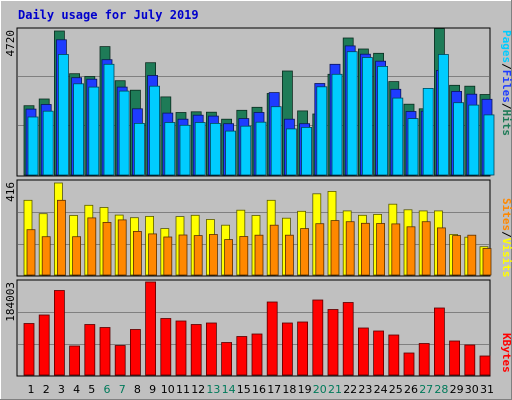 The height and width of the screenshot is (400, 512). What do you see at coordinates (213, 389) in the screenshot?
I see `x-tick-label: 13` at bounding box center [213, 389].